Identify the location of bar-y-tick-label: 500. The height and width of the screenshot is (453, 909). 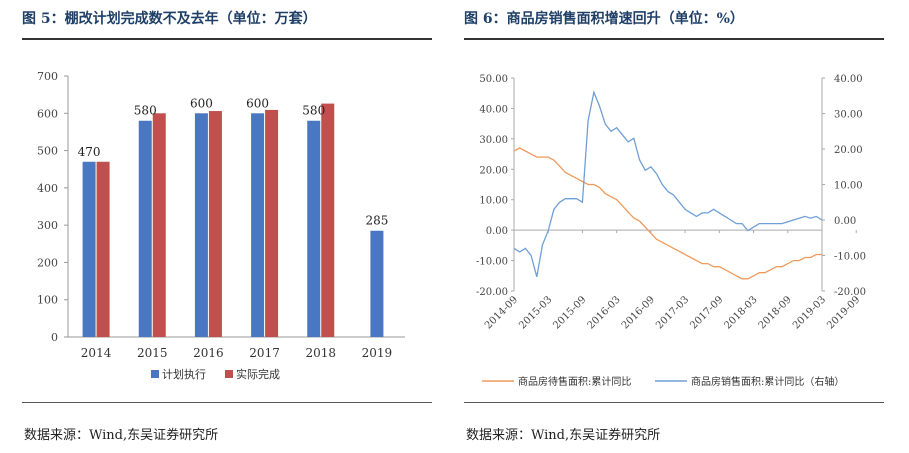
(47, 151).